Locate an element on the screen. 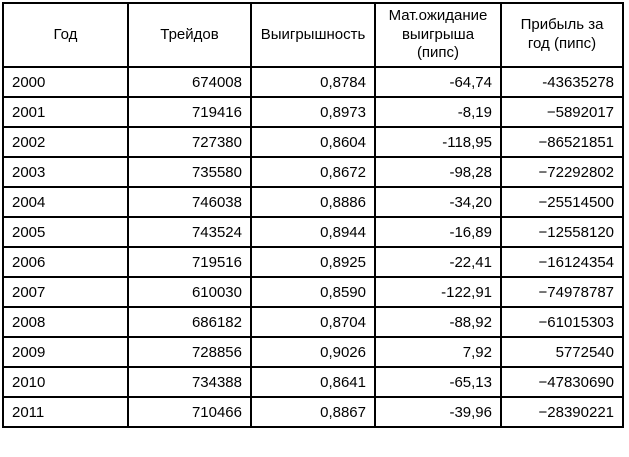 The image size is (629, 457). table-row: 2004 746038 0,8886 -34,20 −25514500 is located at coordinates (313, 202).